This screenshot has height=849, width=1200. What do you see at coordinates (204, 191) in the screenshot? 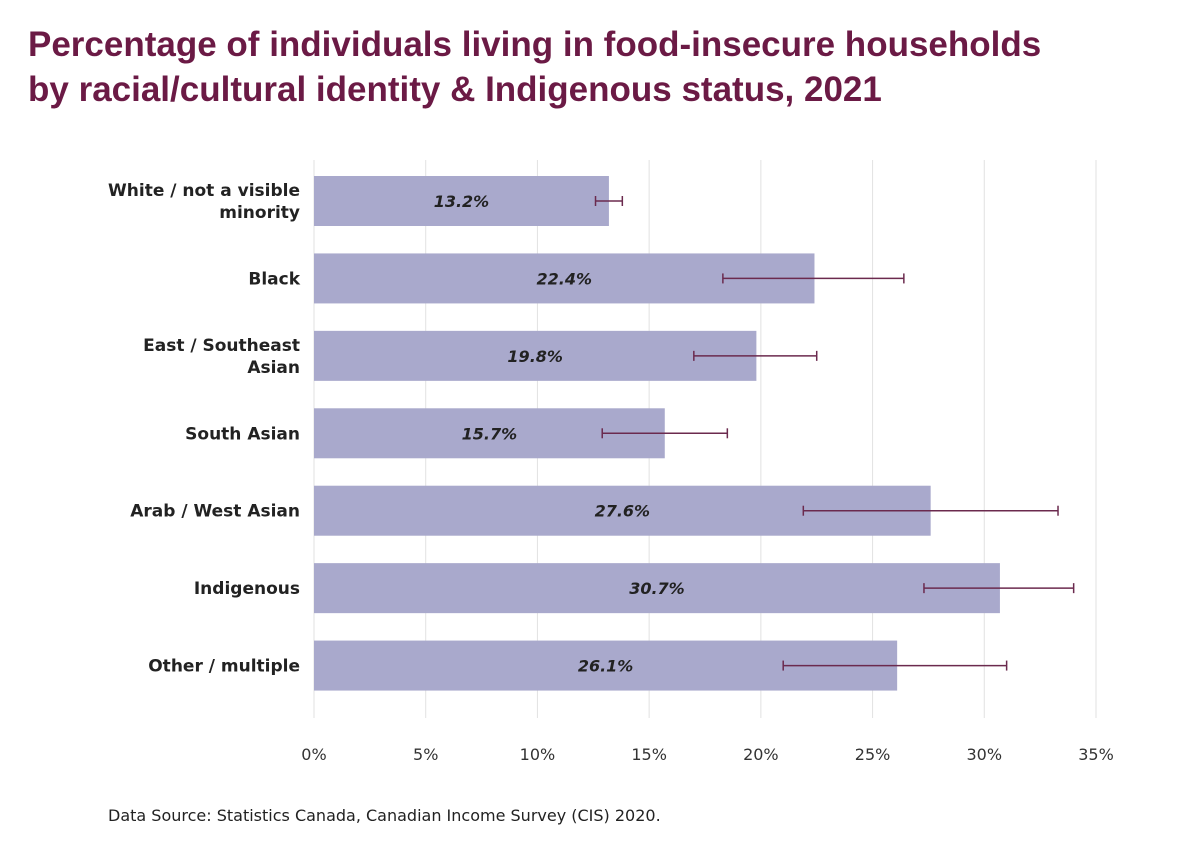
I see `category-label-line: White / not a visible` at bounding box center [204, 191].